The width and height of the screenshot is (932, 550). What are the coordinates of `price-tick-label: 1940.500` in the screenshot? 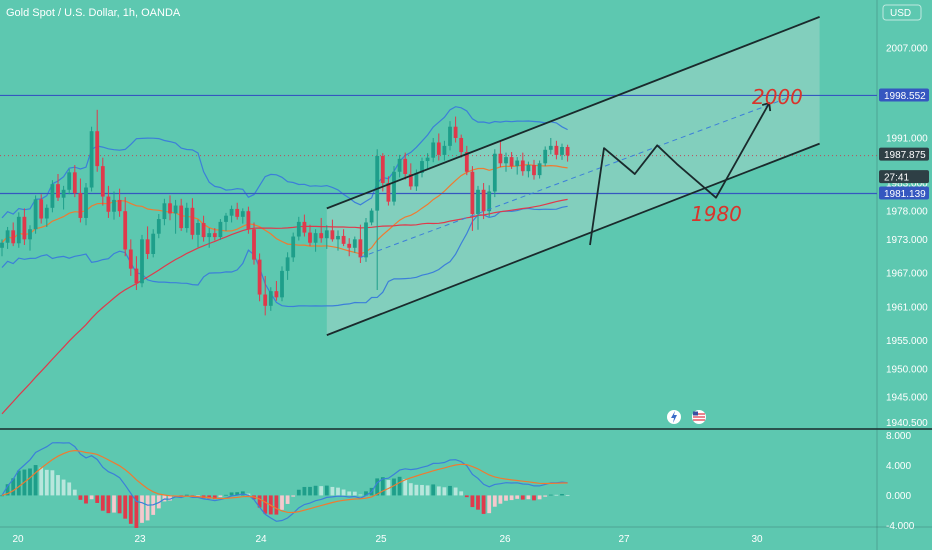 It's located at (907, 423).